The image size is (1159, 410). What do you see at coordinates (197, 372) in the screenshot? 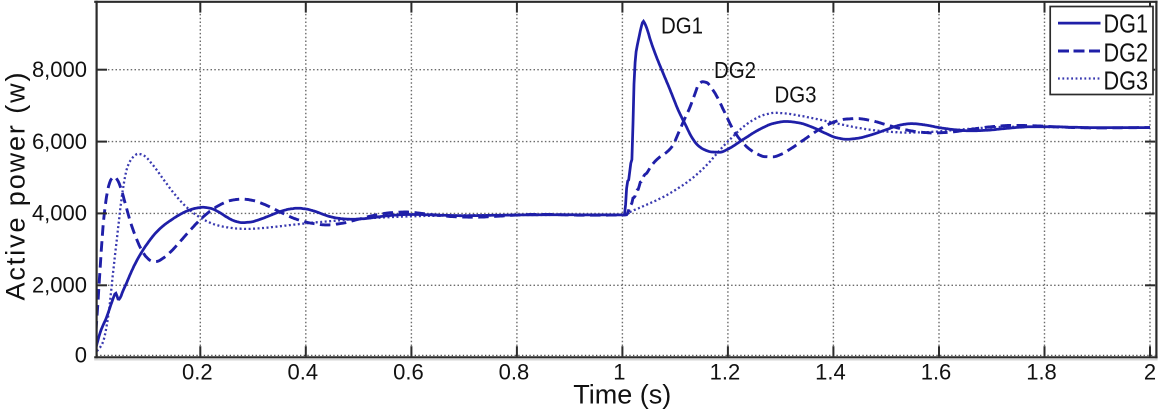
I see `svg-text: 0.2` at bounding box center [197, 372].